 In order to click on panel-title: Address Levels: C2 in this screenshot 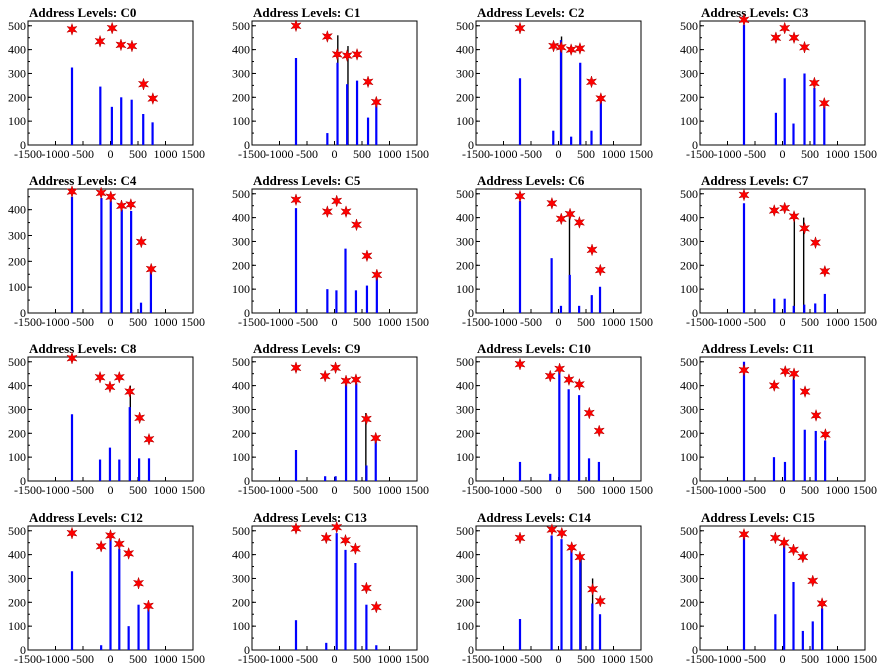, I will do `click(530, 12)`.